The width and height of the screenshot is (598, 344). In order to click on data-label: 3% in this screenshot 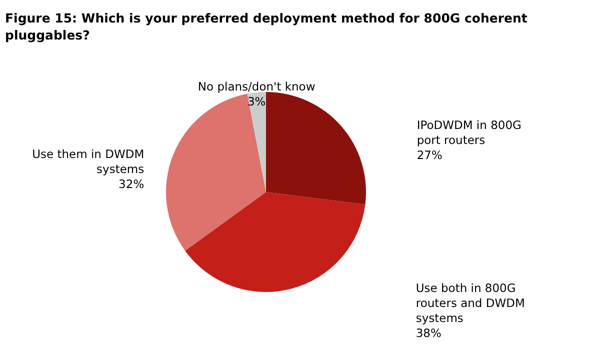, I will do `click(256, 101)`.